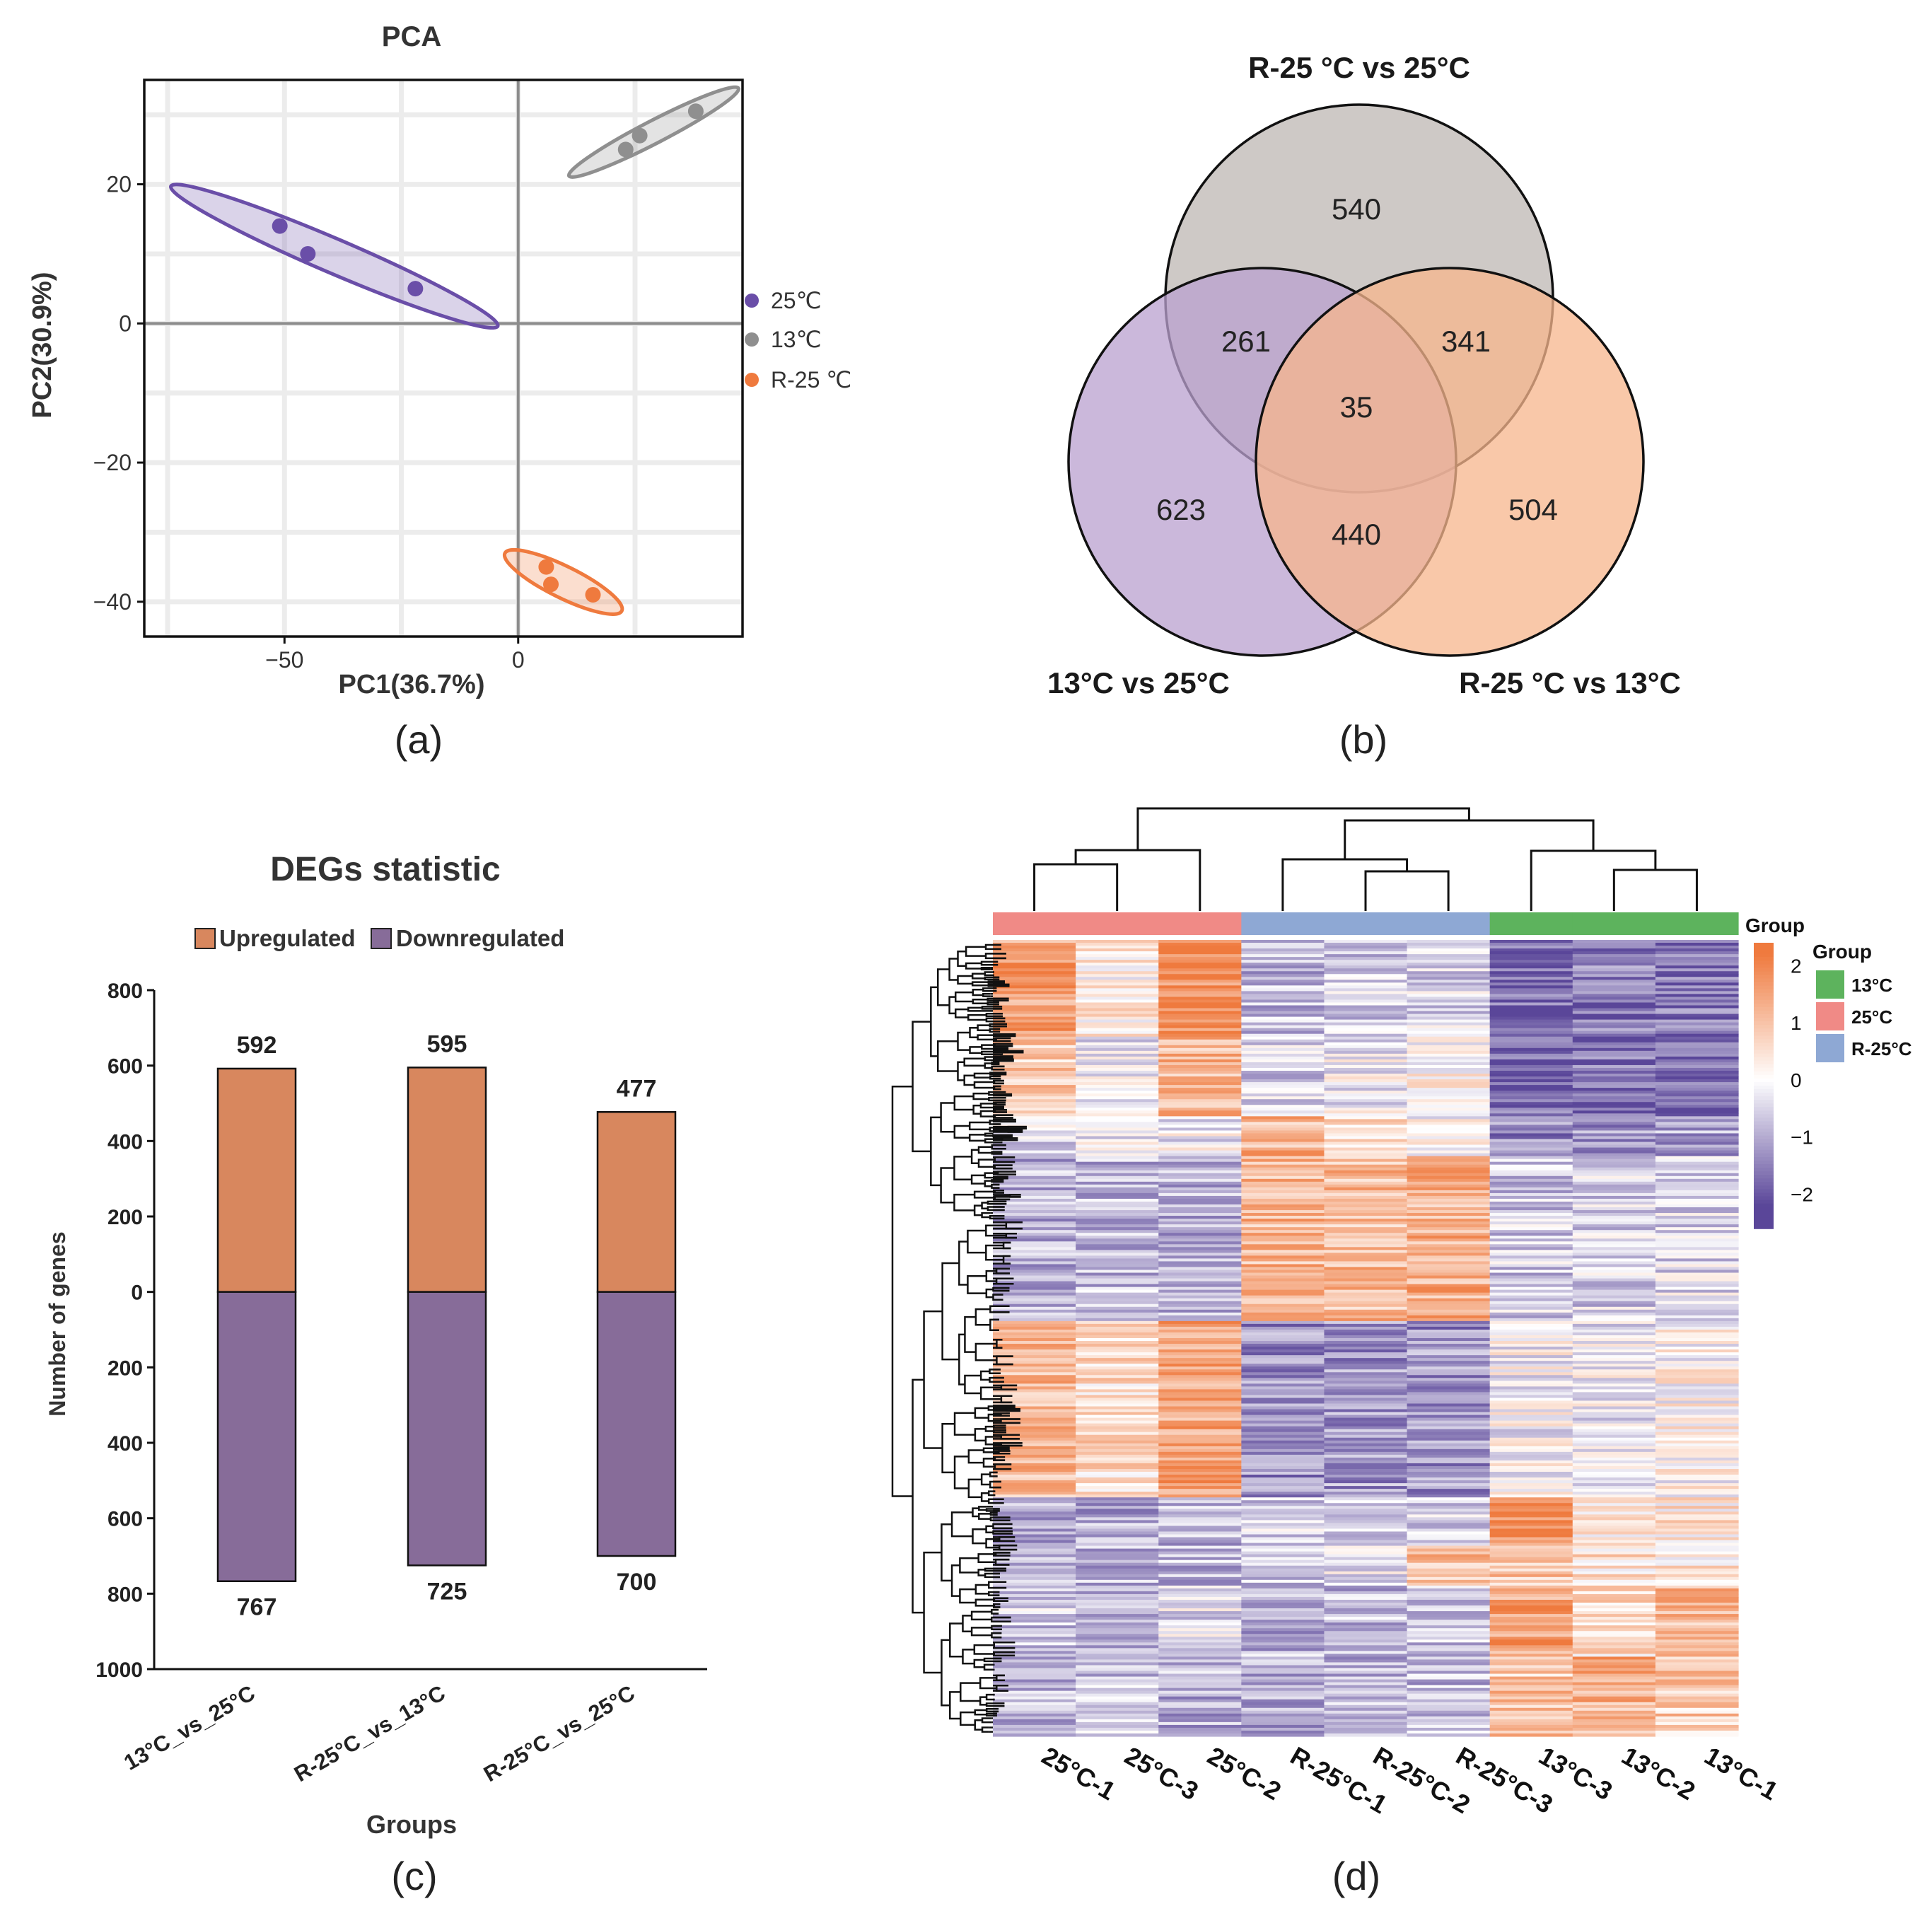  I want to click on bar-down, so click(447, 1429).